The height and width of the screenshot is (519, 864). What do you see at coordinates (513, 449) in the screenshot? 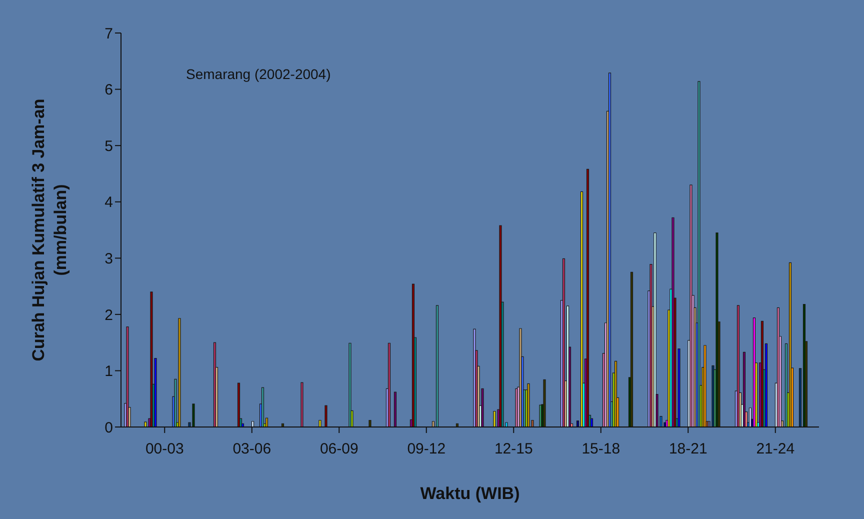
I see `x-tick-label: 12-15` at bounding box center [513, 449].